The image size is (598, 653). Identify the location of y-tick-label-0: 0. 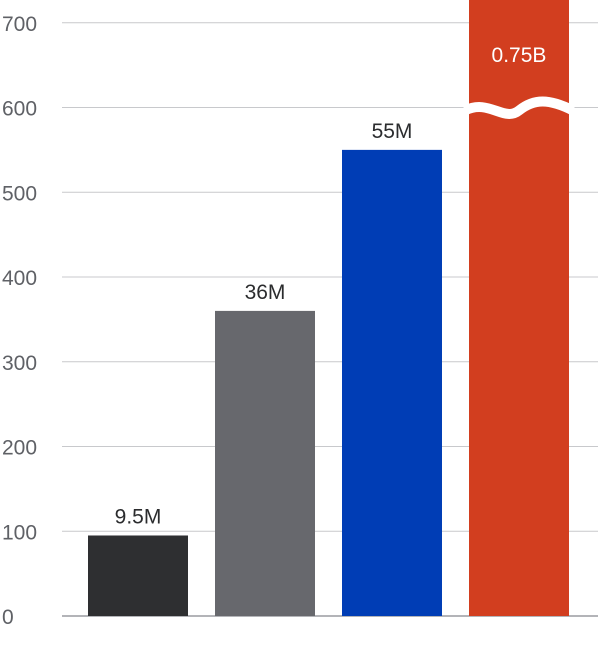
(8, 617).